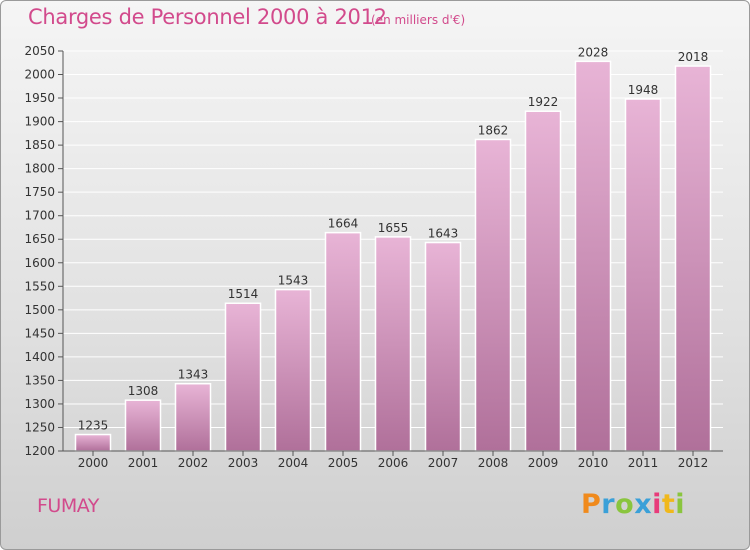 The height and width of the screenshot is (550, 750). I want to click on x-tick-label: 2002, so click(193, 463).